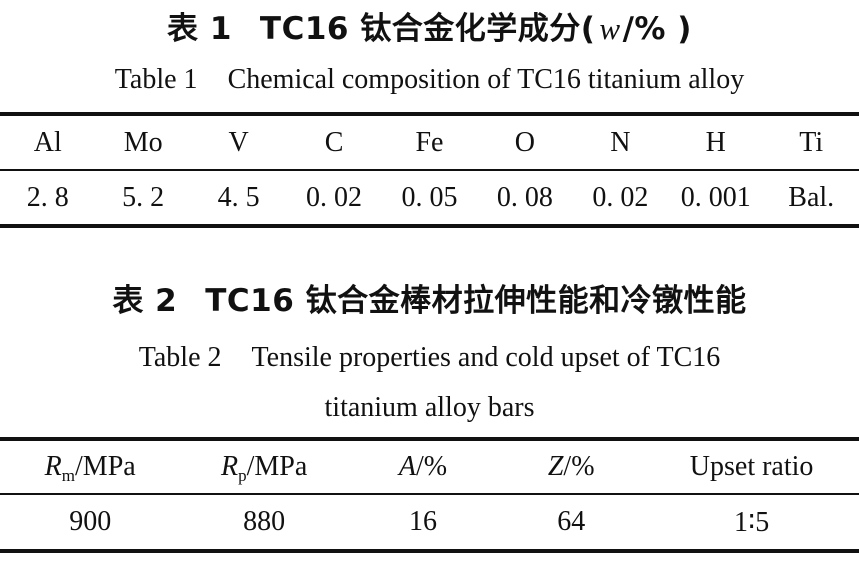  What do you see at coordinates (48, 142) in the screenshot?
I see `table1-header-al: Al` at bounding box center [48, 142].